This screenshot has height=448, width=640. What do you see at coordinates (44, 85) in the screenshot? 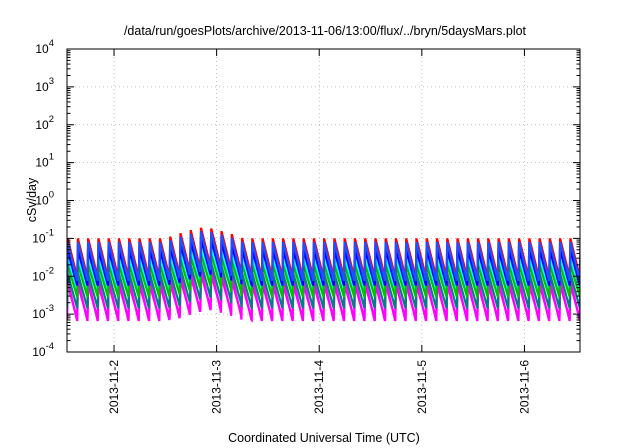
I see `y-tick-label: 10³` at bounding box center [44, 85].